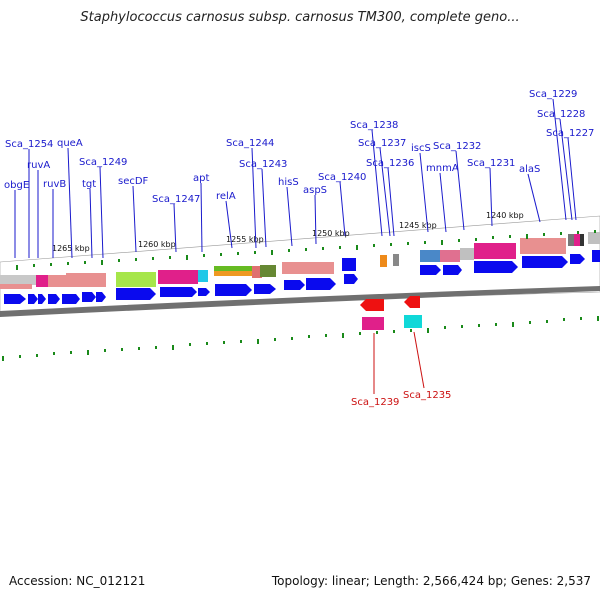 This screenshot has height=600, width=600. I want to click on gene-arrows, so click(302, 277).